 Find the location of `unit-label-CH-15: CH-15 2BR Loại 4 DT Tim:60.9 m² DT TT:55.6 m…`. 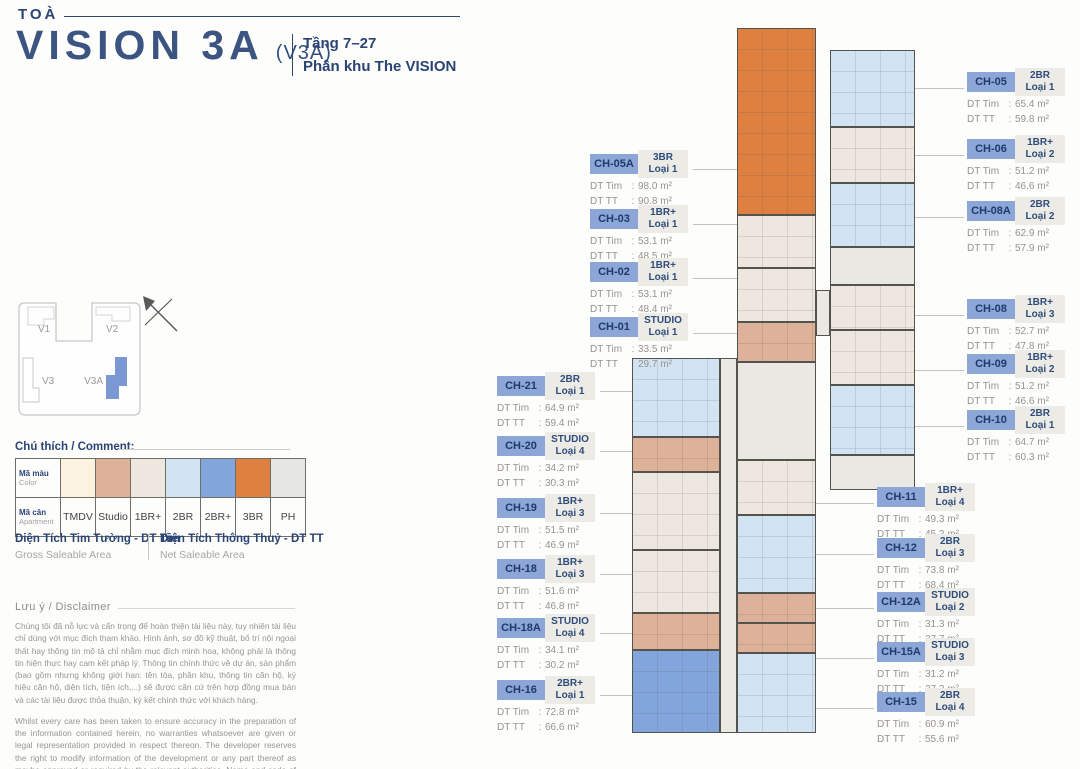

unit-label-CH-15: CH-15 2BR Loại 4 DT Tim:60.9 m² DT TT:55.6 m… is located at coordinates (928, 716).